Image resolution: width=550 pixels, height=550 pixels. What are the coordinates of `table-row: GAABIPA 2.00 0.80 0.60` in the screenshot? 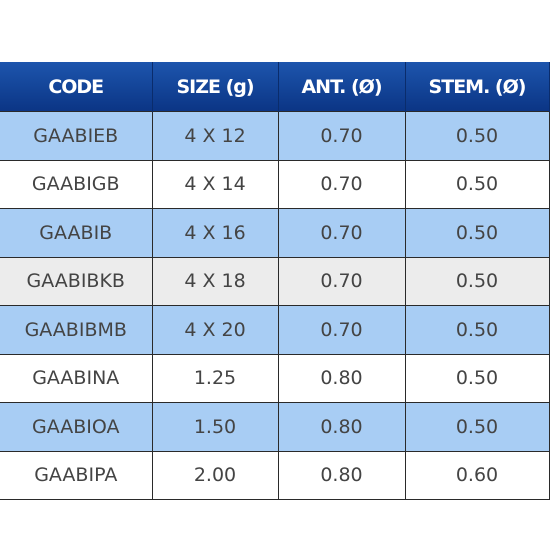 It's located at (275, 475).